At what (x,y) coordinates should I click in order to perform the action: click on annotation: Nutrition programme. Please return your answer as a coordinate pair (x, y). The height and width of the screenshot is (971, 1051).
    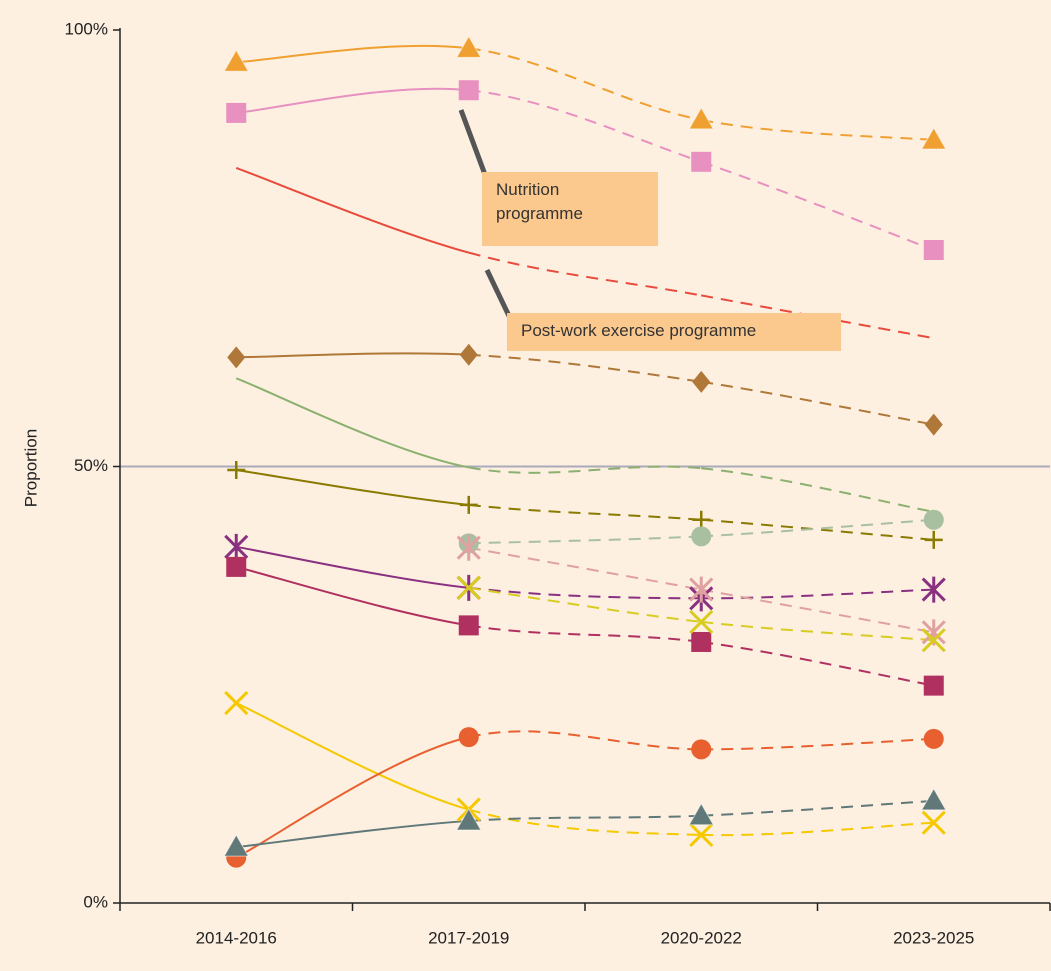
    Looking at the image, I should click on (570, 209).